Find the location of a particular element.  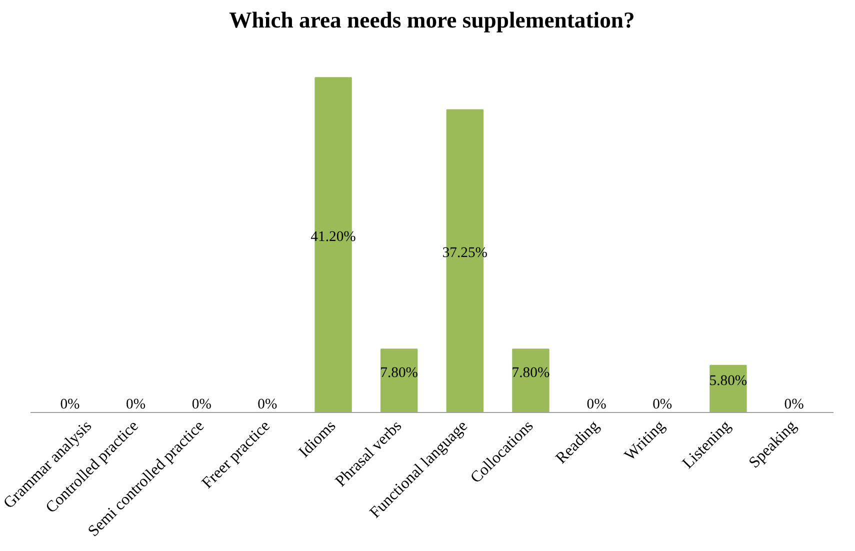

chart-title: Which area needs more supplementation? is located at coordinates (432, 20).